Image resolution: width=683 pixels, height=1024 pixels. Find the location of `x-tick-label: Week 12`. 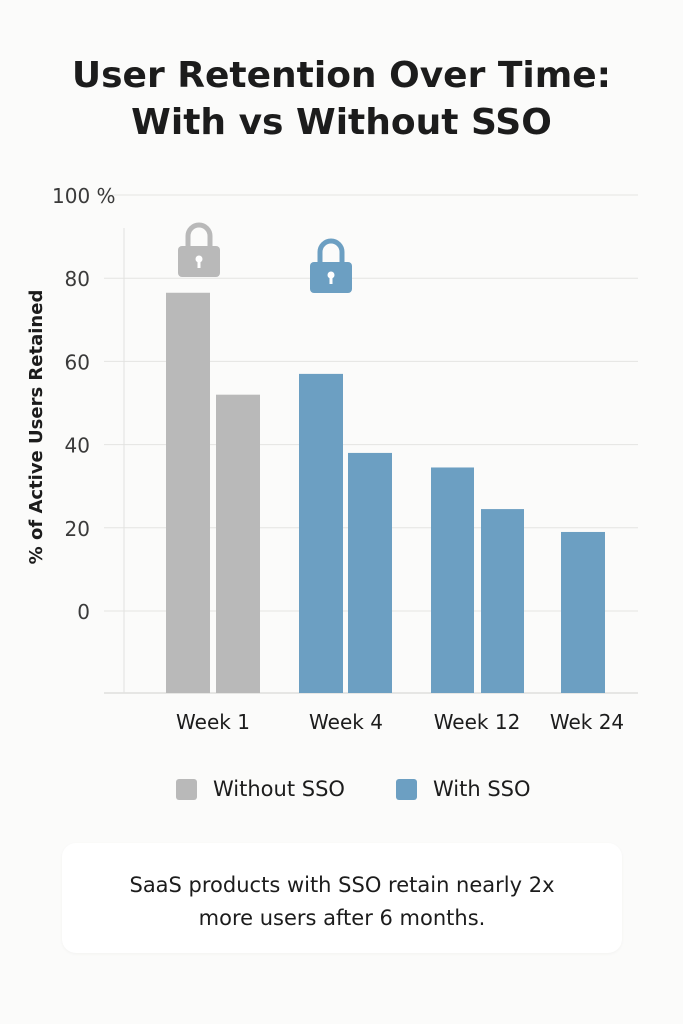

x-tick-label: Week 12 is located at coordinates (477, 722).